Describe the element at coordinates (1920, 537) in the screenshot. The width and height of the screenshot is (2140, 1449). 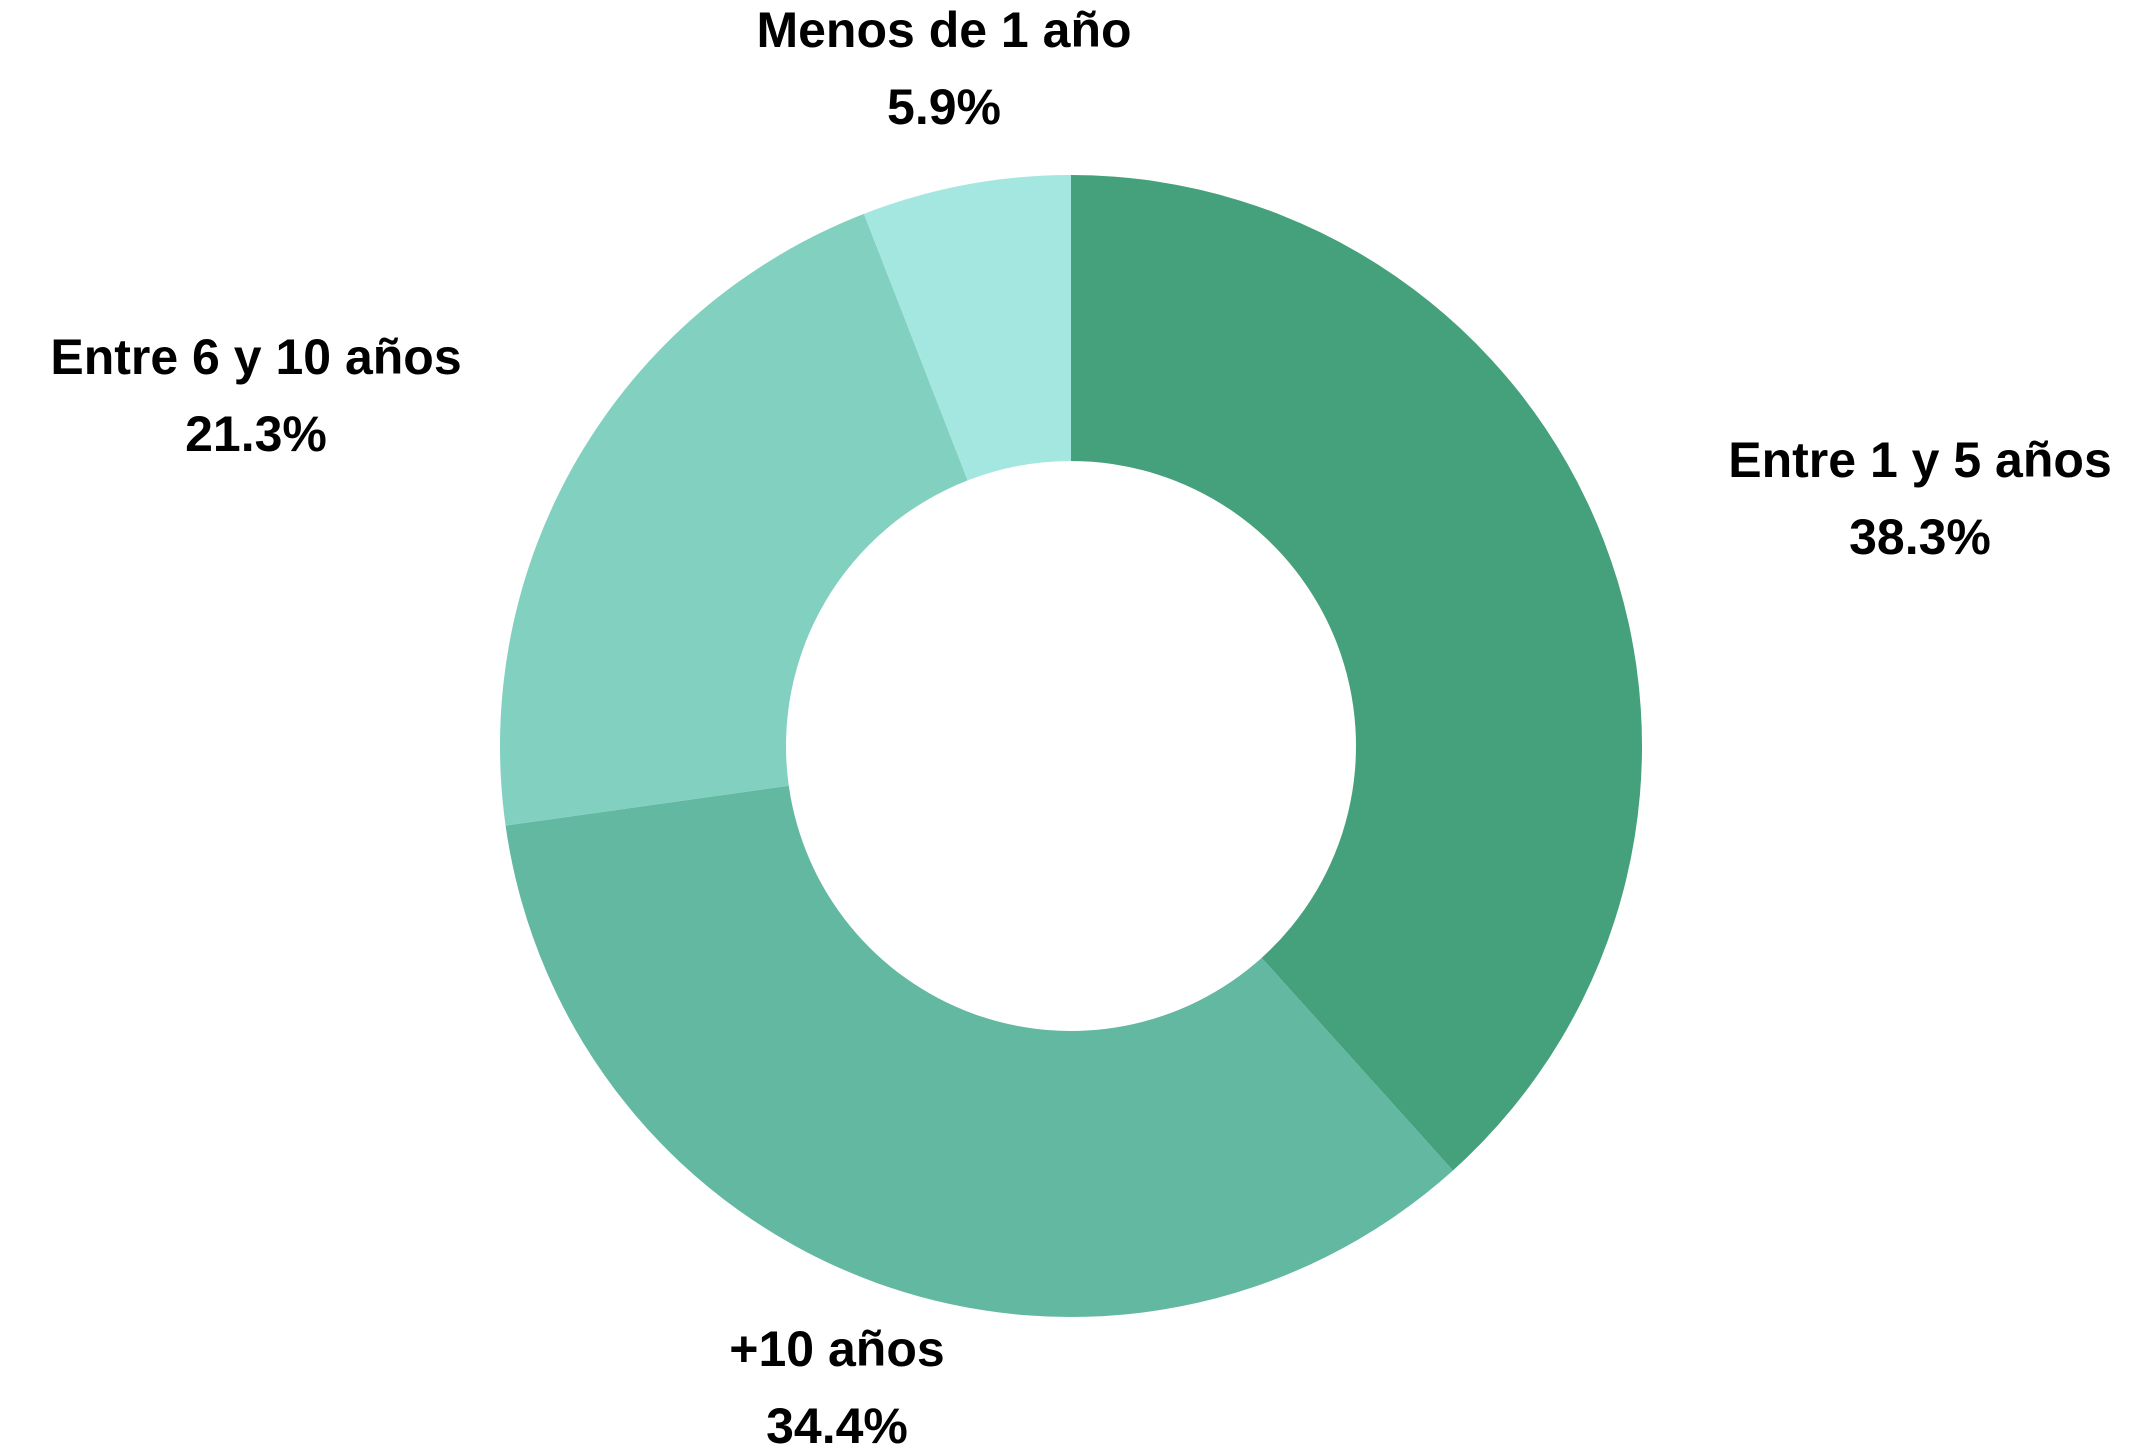
I see `value-label: 38.3%` at that location.